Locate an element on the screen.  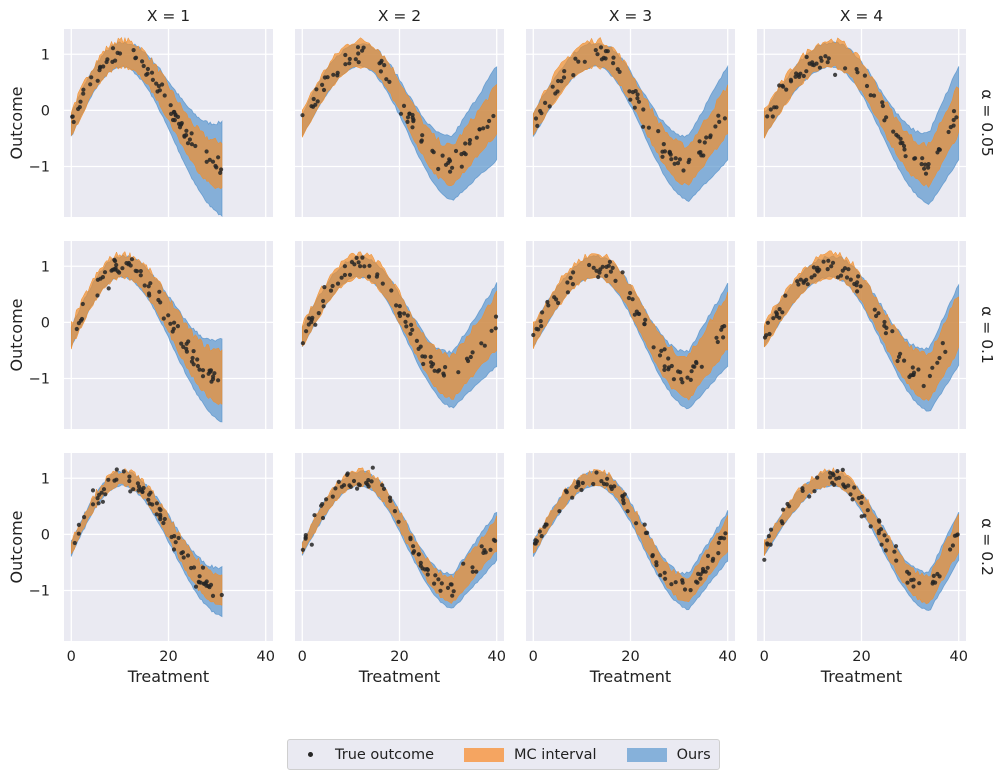
row-title: α = 0.2 is located at coordinates (987, 547).